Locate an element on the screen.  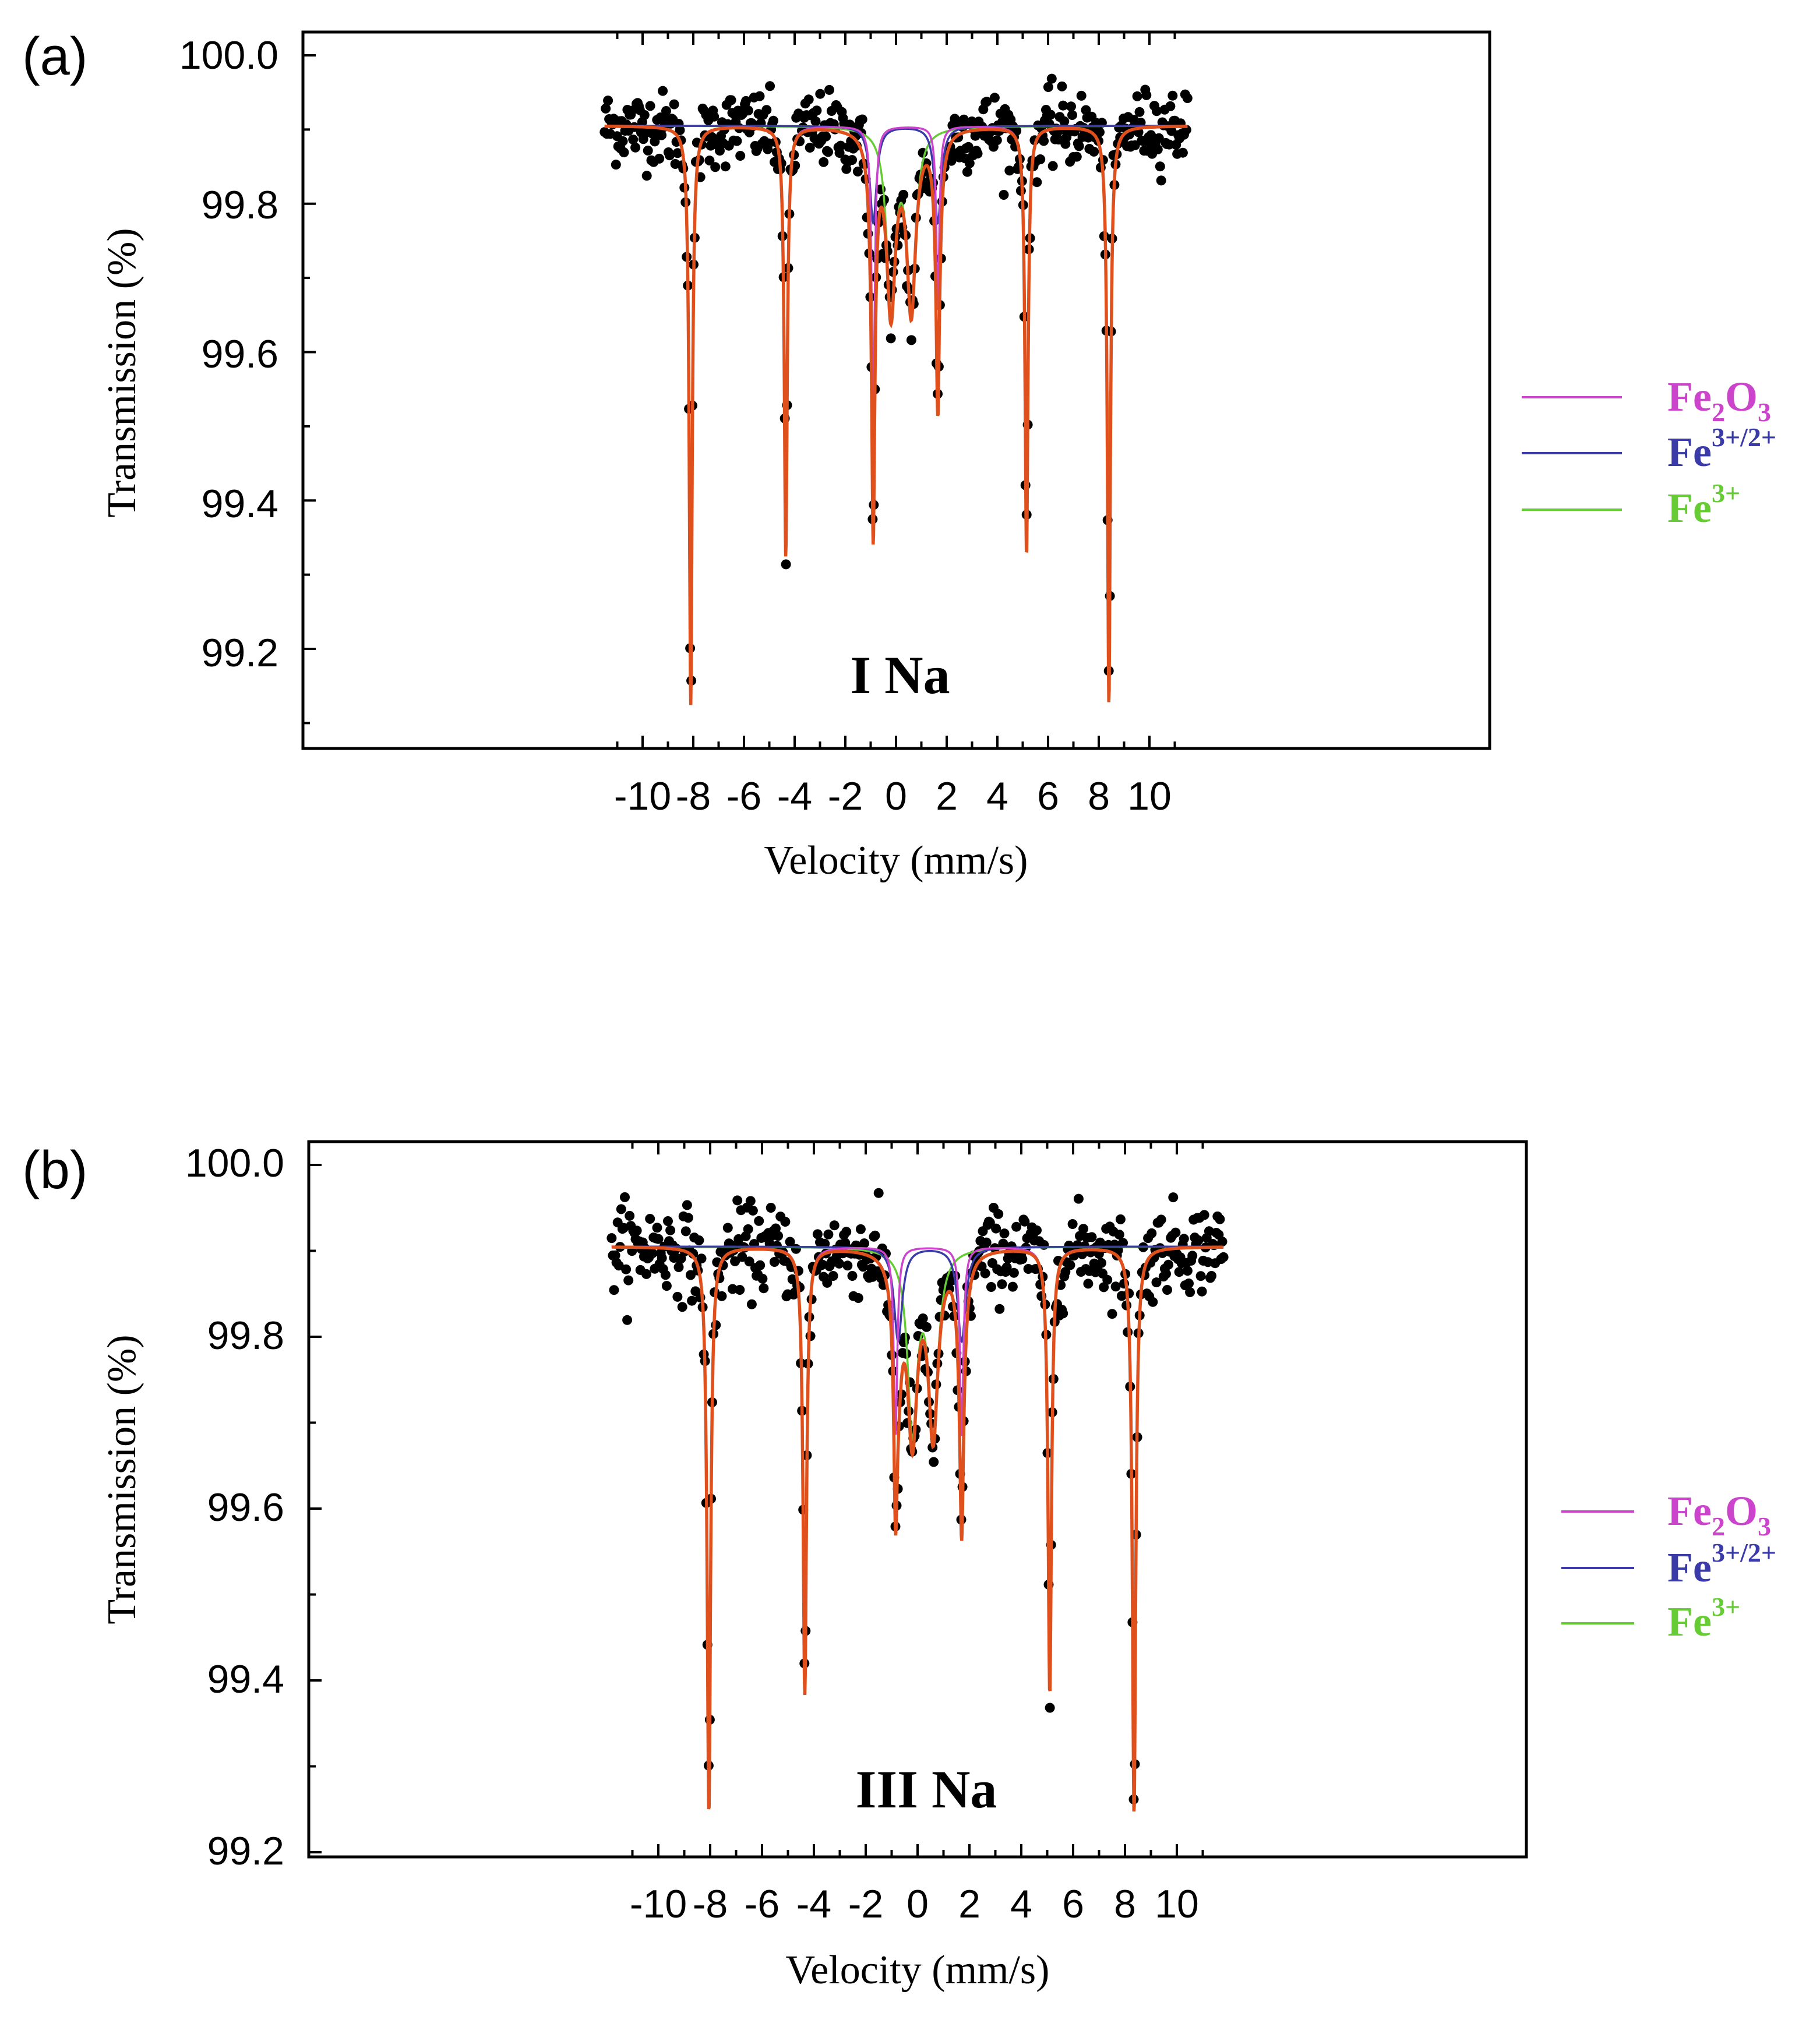
x-tick-label: -10 is located at coordinates (642, 796).